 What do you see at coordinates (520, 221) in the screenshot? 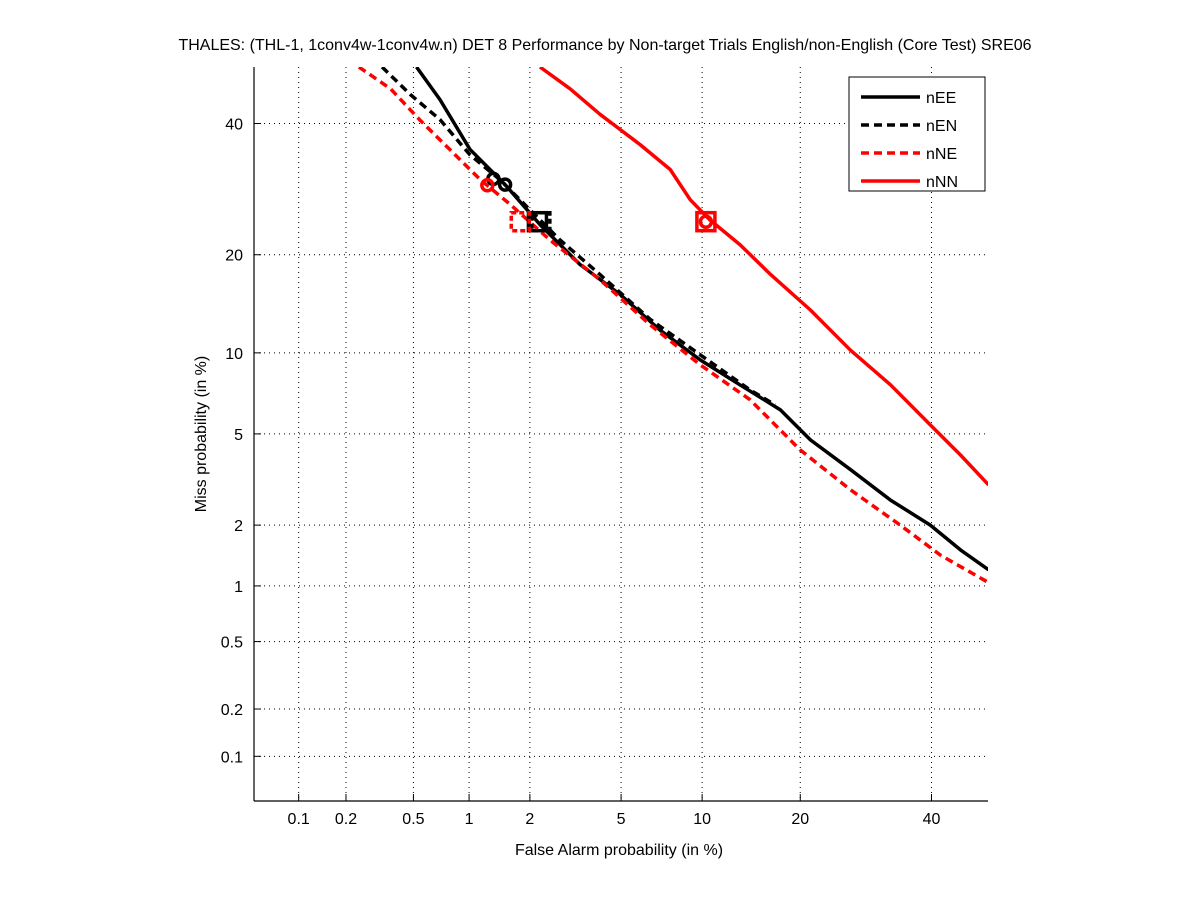
I see `act-dcf-marker-nNE` at bounding box center [520, 221].